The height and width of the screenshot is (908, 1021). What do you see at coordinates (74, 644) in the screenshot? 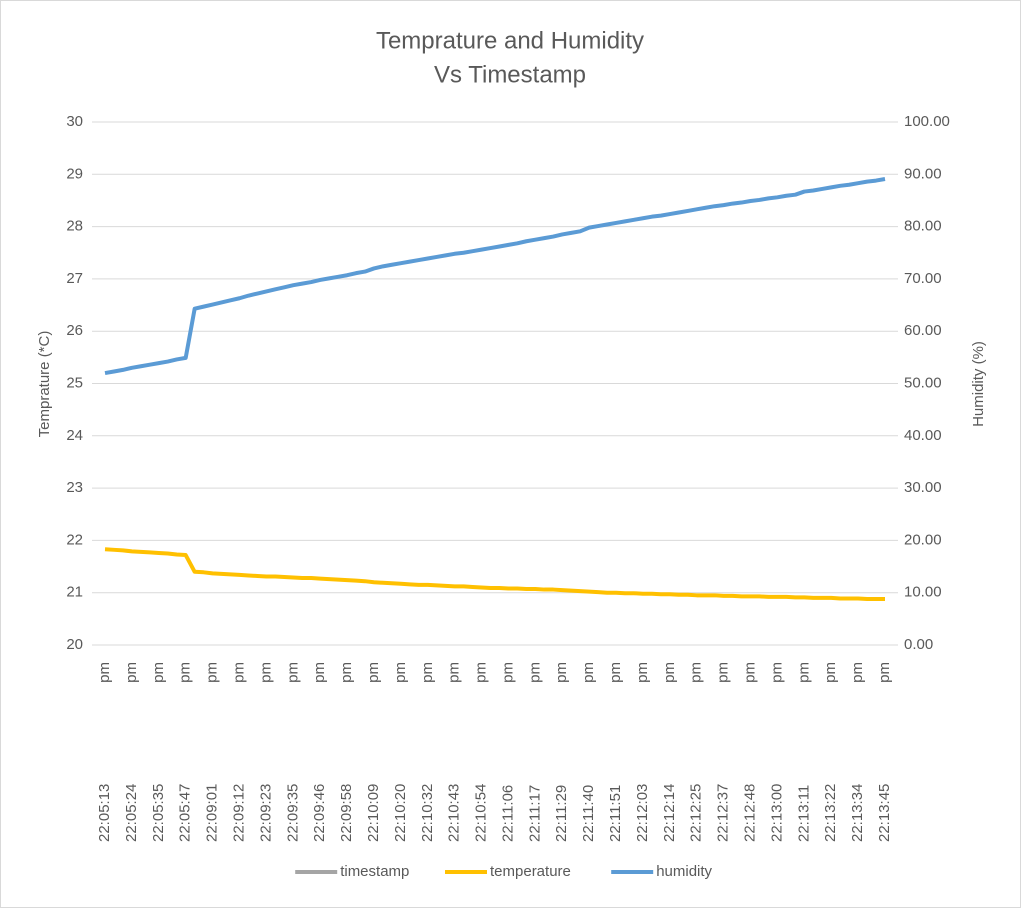
I see `y-tick-label: 20` at bounding box center [74, 644].